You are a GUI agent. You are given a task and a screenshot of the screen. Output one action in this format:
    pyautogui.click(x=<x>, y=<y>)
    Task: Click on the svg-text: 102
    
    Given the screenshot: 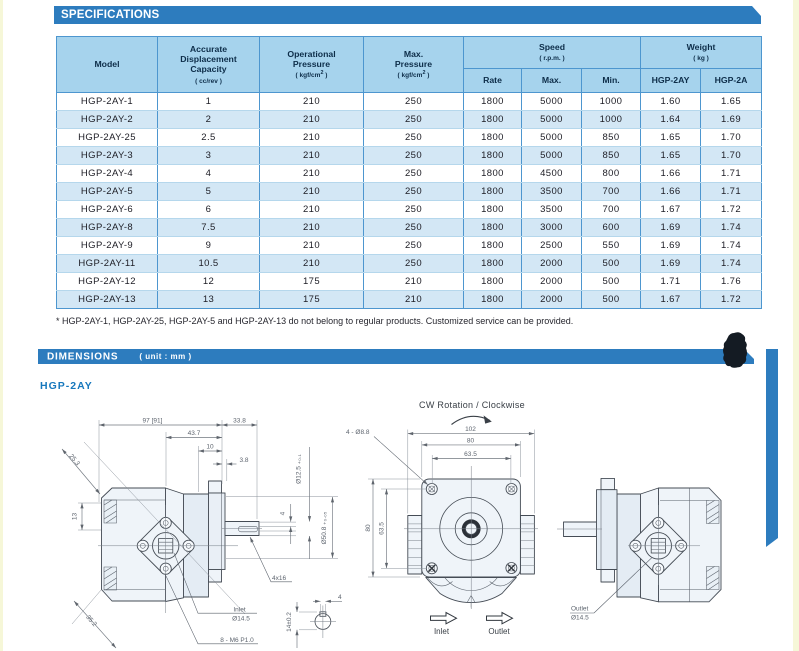 What is the action you would take?
    pyautogui.click(x=470, y=429)
    